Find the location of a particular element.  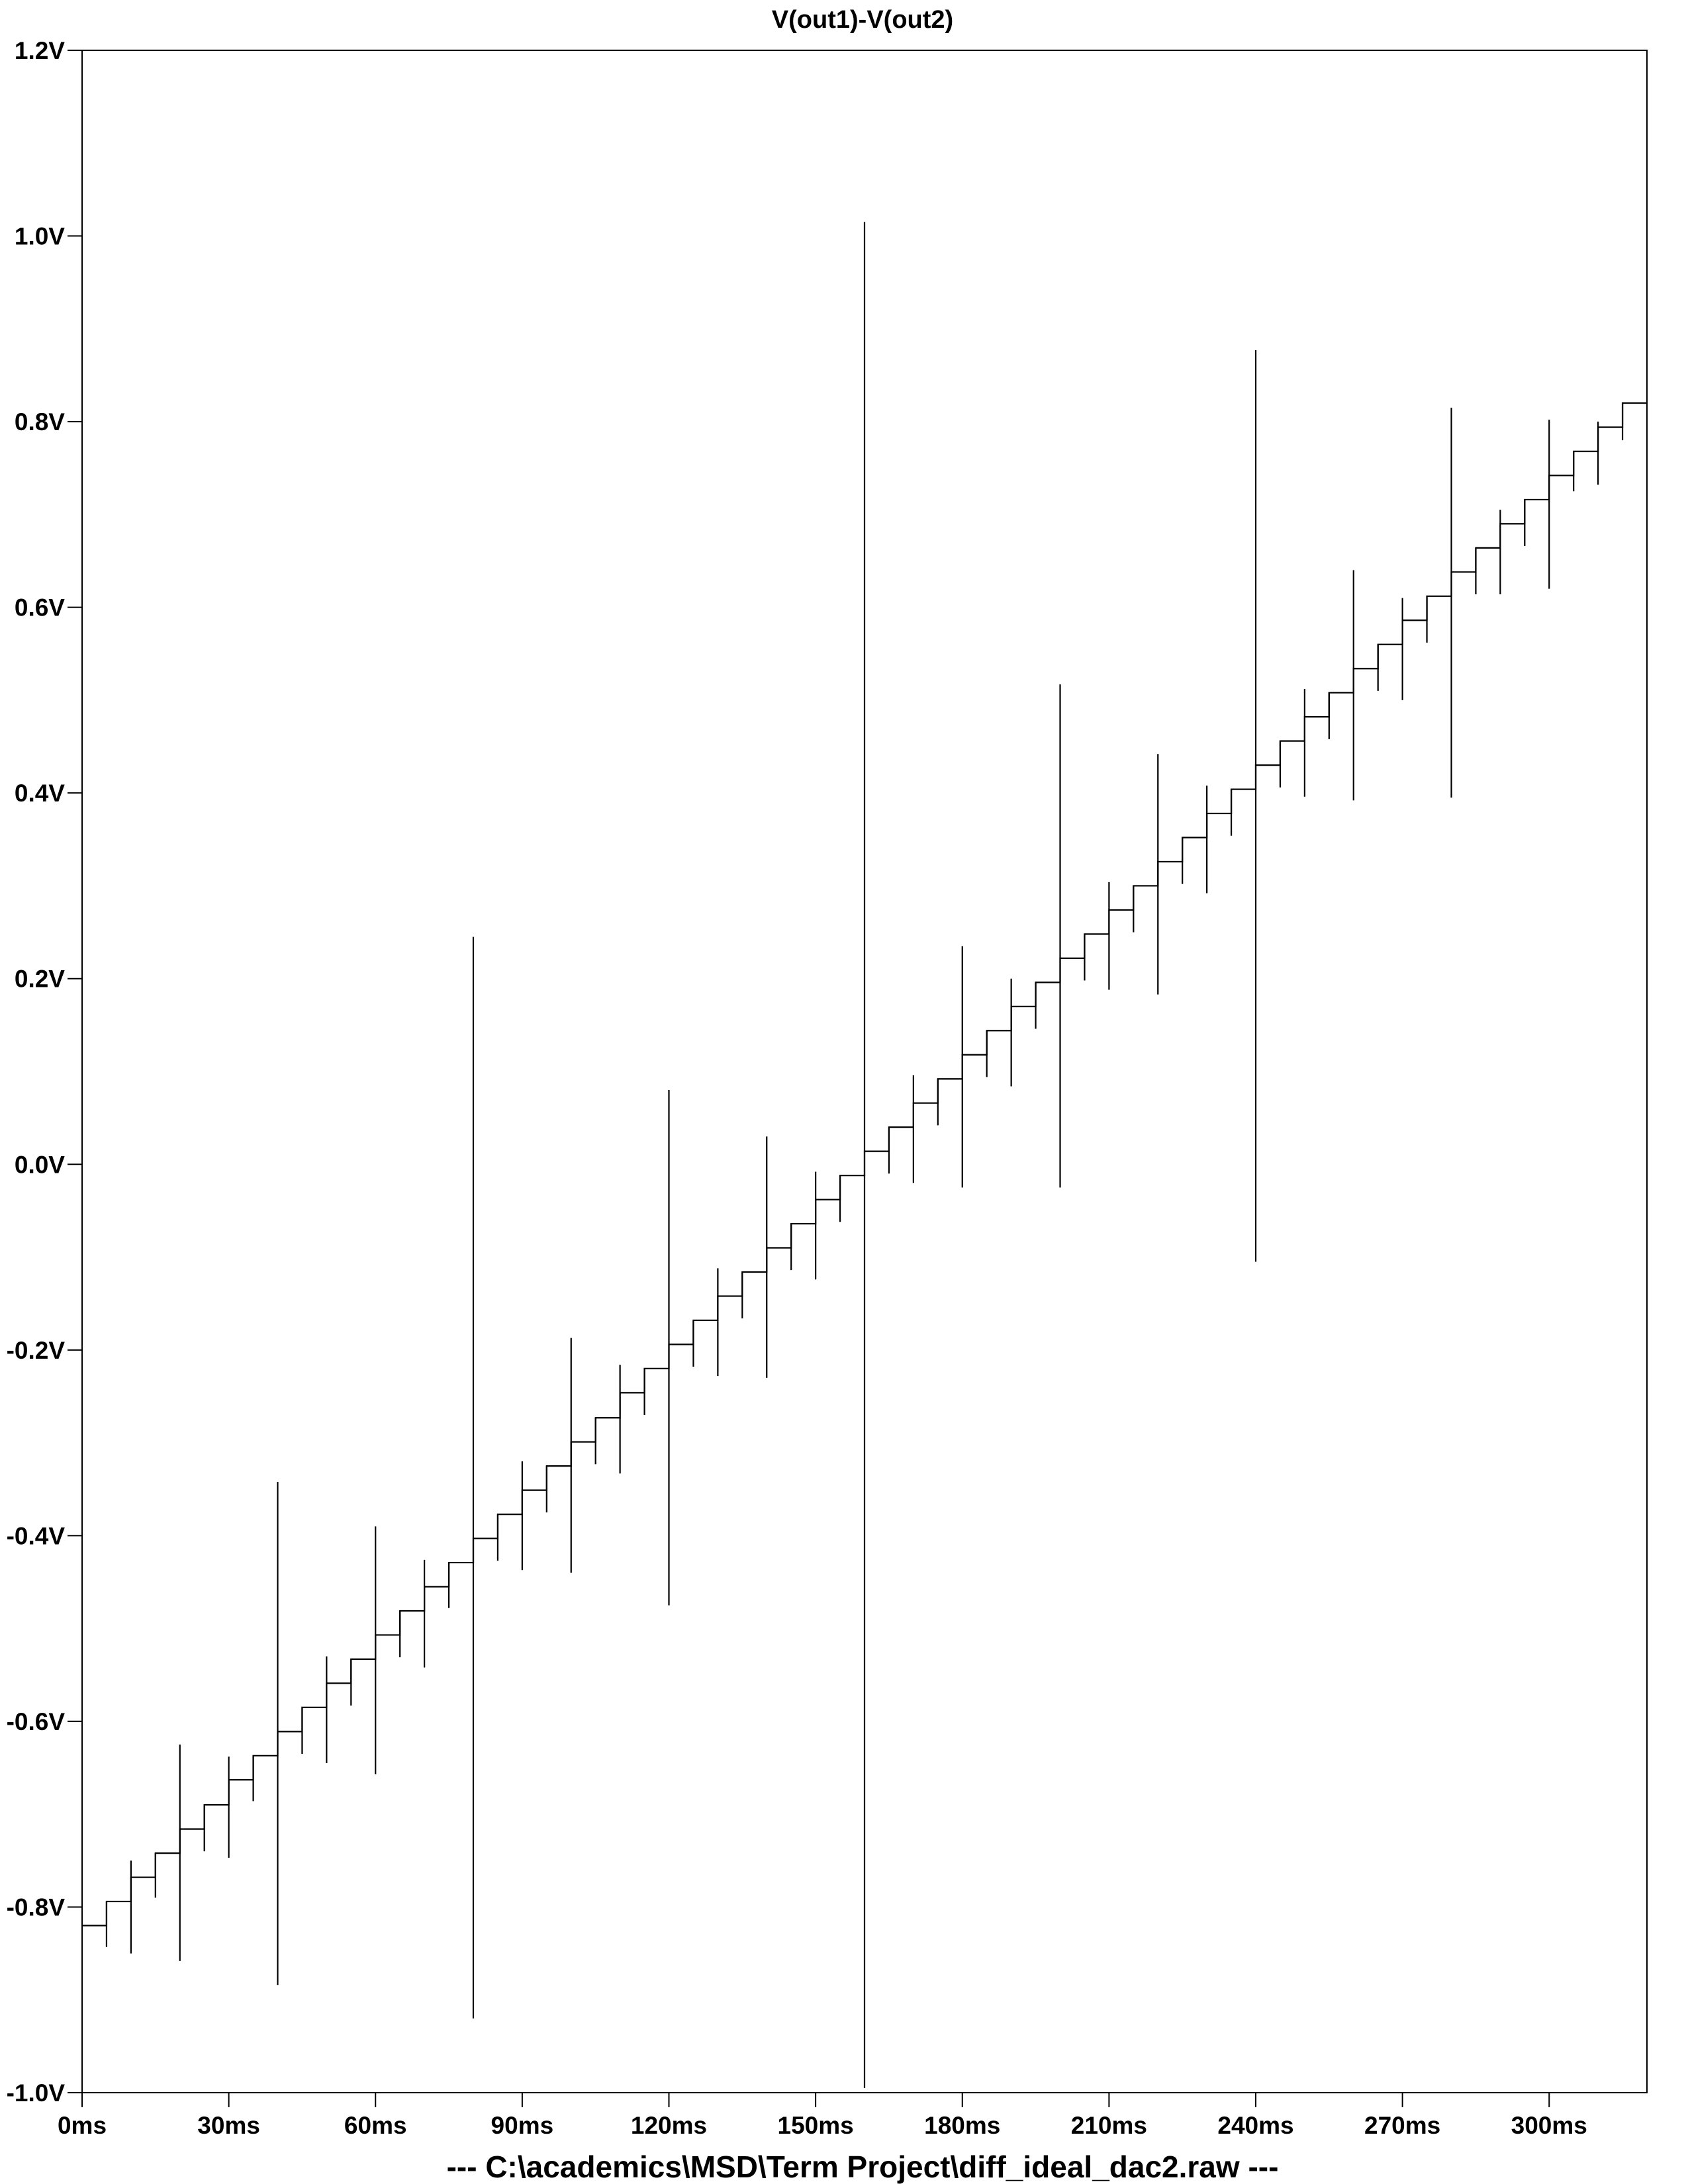

y-tick-label: 1.0V is located at coordinates (40, 236).